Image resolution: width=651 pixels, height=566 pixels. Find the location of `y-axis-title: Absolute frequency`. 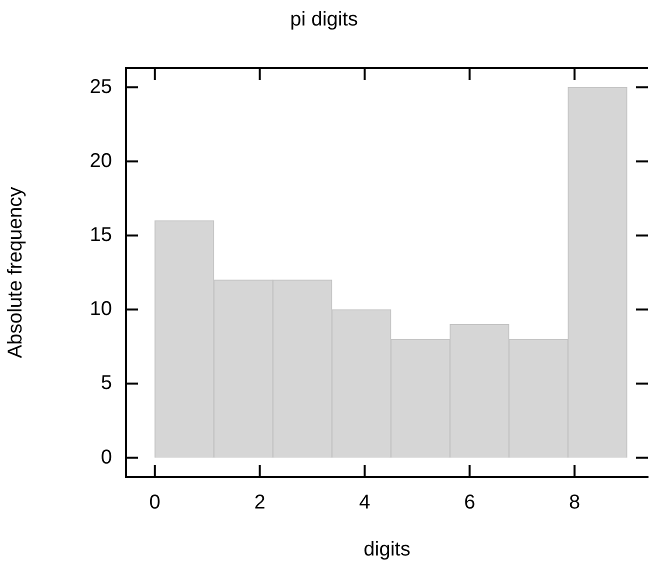

y-axis-title: Absolute frequency is located at coordinates (15, 272).